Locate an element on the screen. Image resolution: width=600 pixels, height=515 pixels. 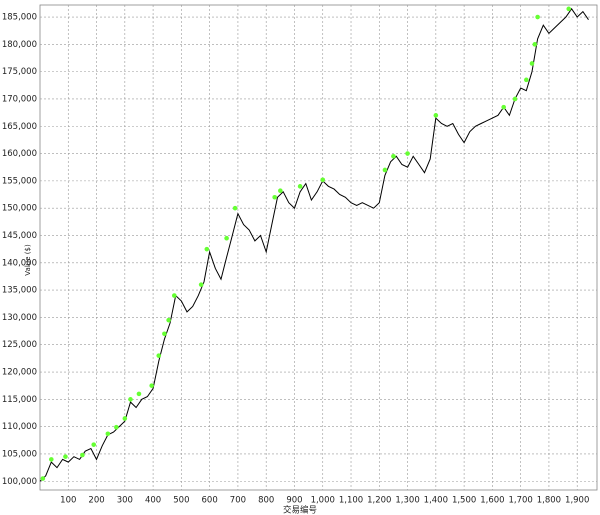
x-tick-label: 600 is located at coordinates (210, 501).